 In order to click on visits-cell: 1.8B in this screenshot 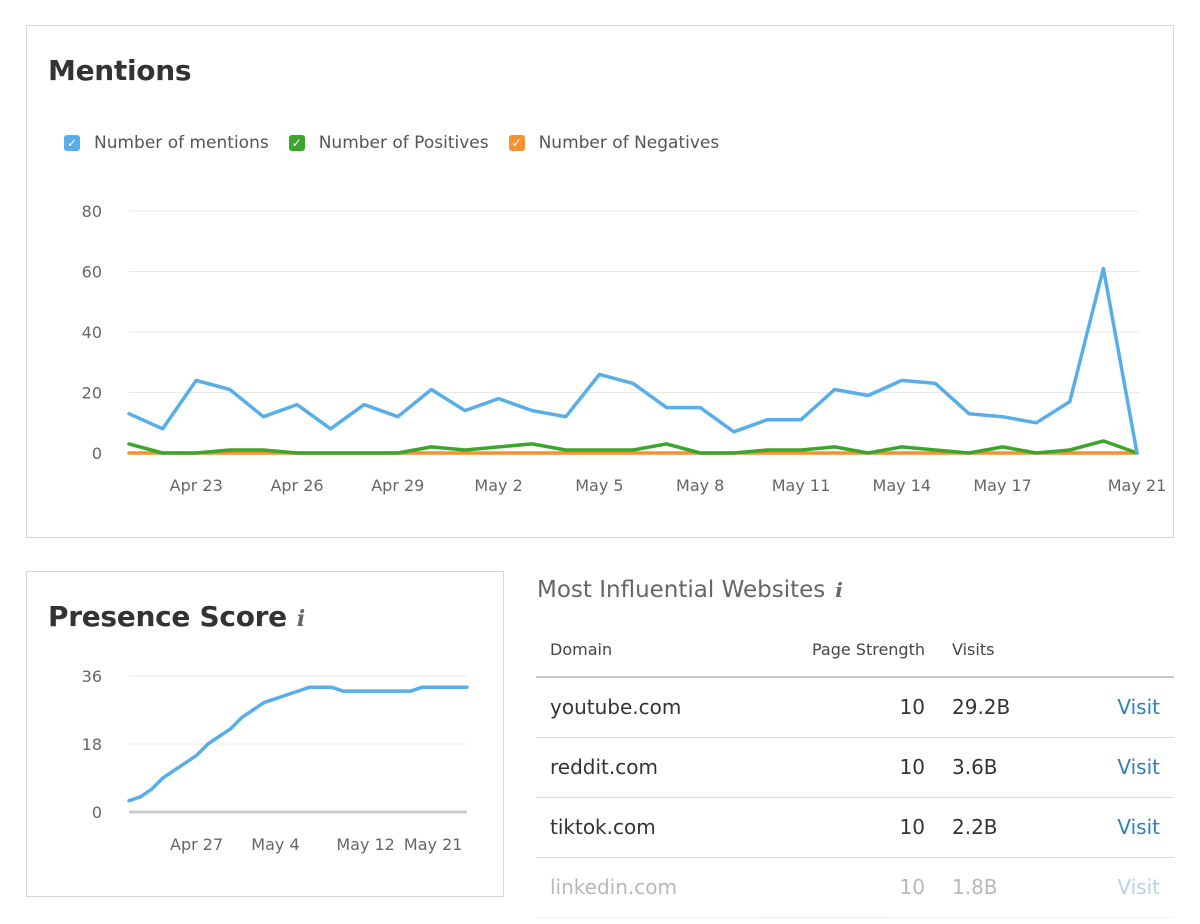, I will do `click(975, 887)`.